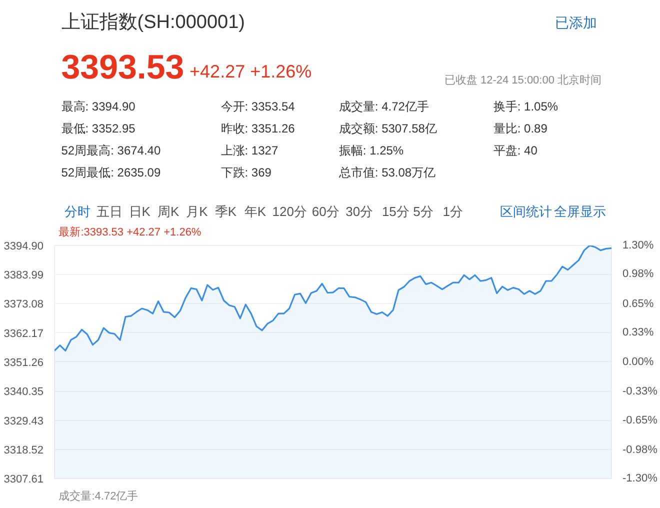 Image resolution: width=660 pixels, height=508 pixels. I want to click on text: 成交量: 4.72亿手, so click(383, 107).